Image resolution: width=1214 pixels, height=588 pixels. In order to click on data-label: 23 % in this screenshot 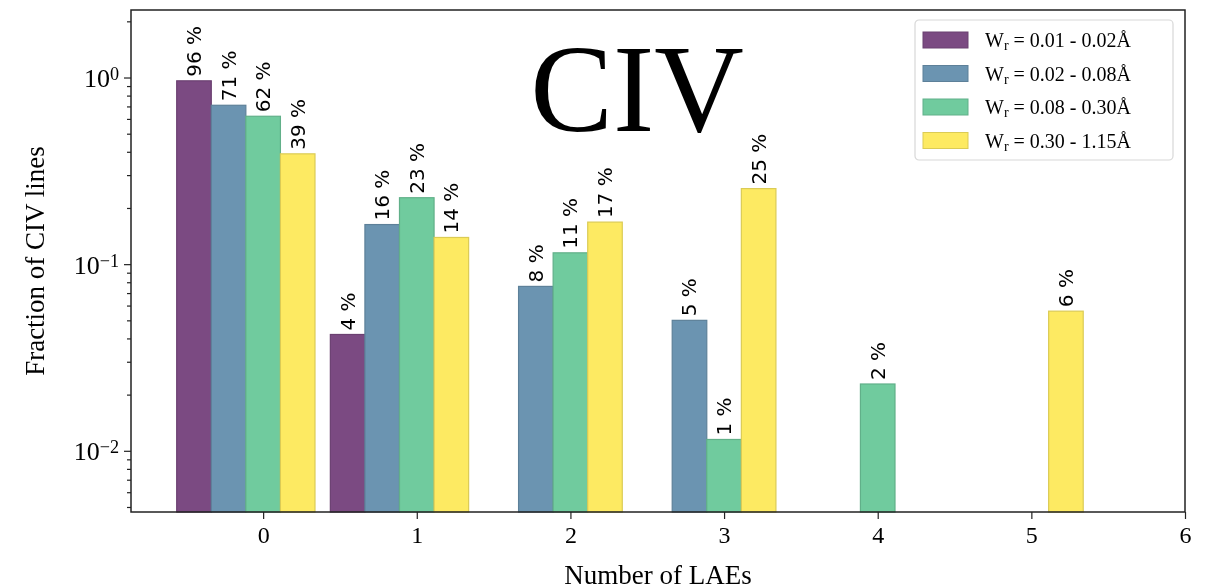, I will do `click(416, 168)`.